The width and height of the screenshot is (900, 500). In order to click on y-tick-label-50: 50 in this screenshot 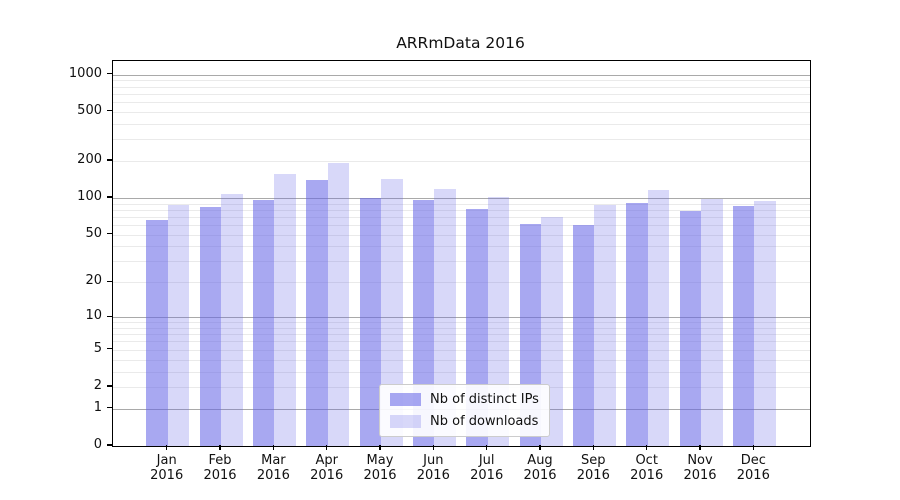, I will do `click(93, 233)`.